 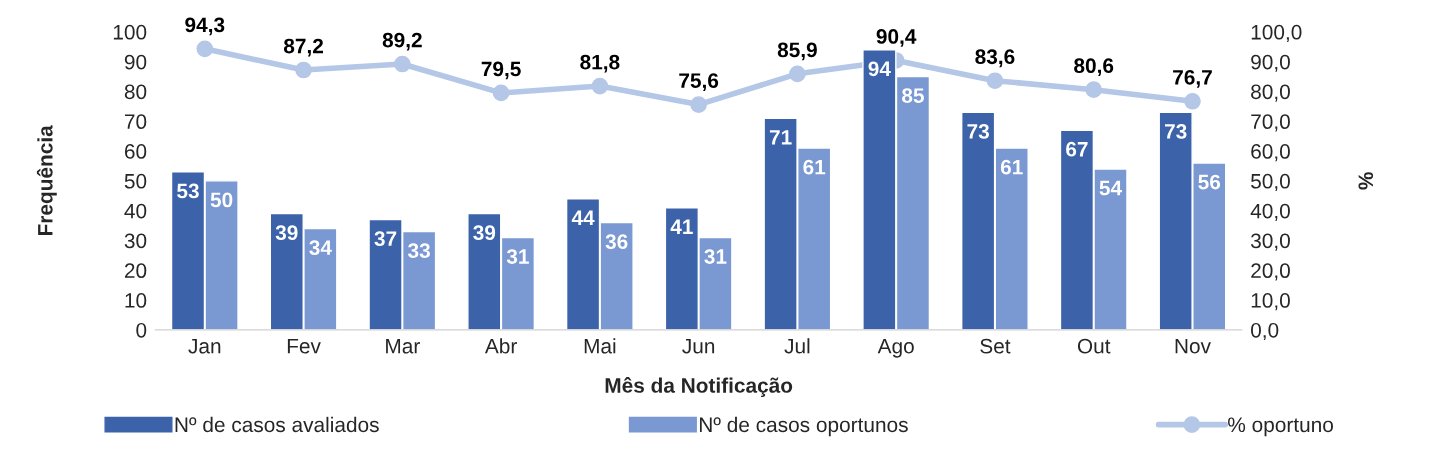 I want to click on data-label: 85, so click(x=913, y=95).